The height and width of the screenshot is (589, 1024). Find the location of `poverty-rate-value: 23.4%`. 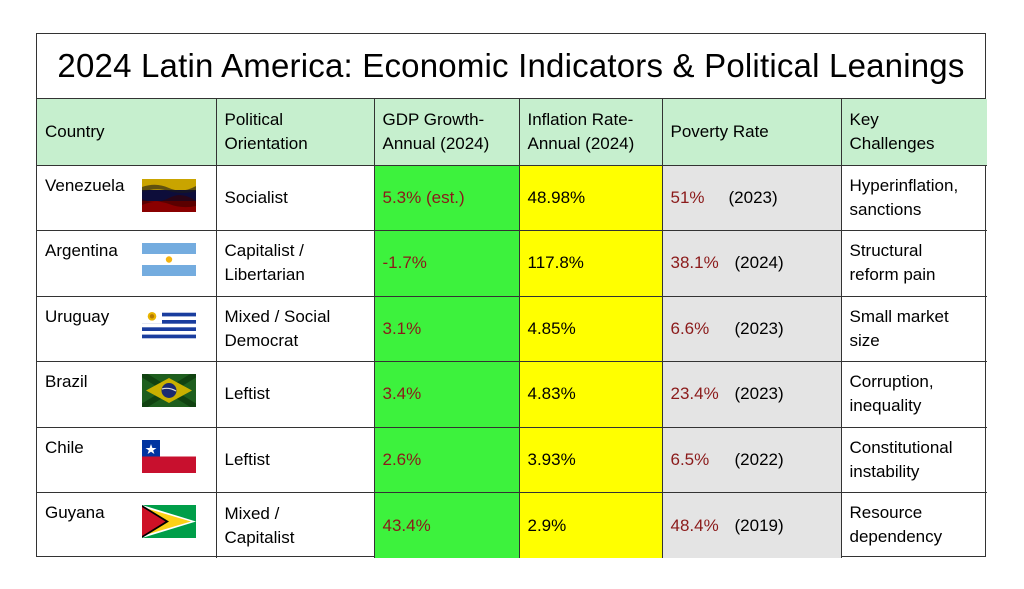

poverty-rate-value: 23.4% is located at coordinates (694, 394).